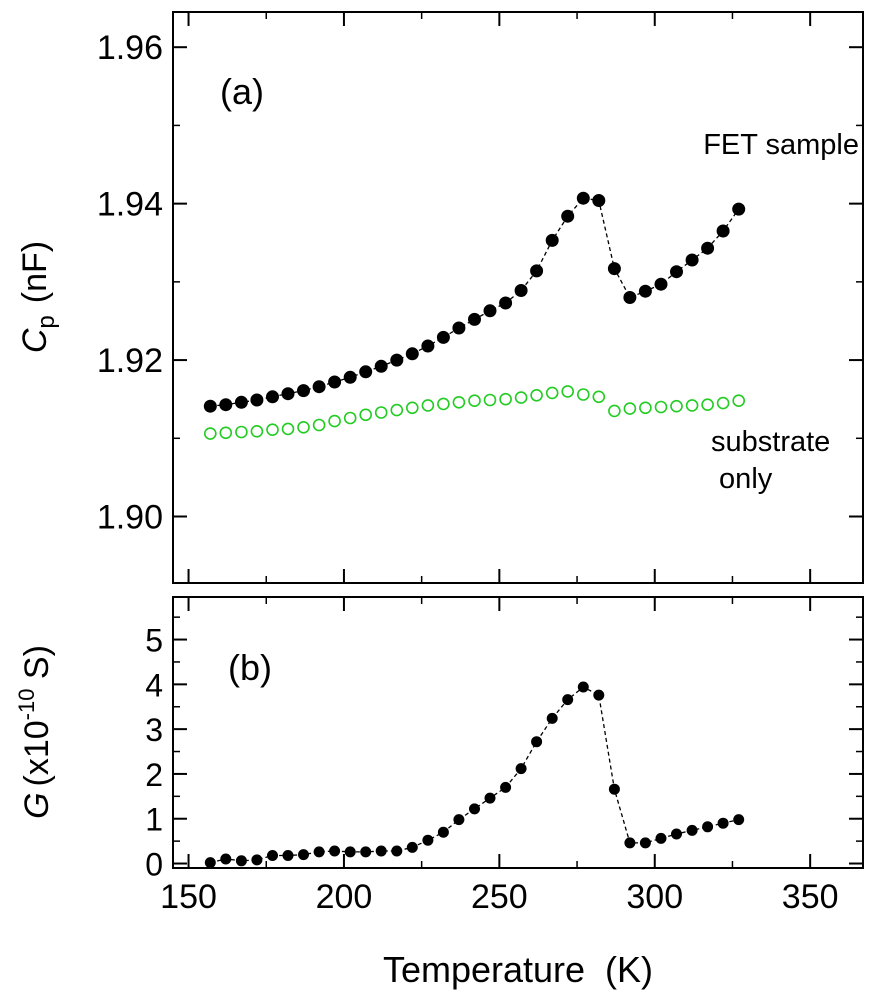 The width and height of the screenshot is (882, 1000). Describe the element at coordinates (130, 282) in the screenshot. I see `panel-a-ytick-labels: 1.90 1.92 1.94 1.96` at that location.